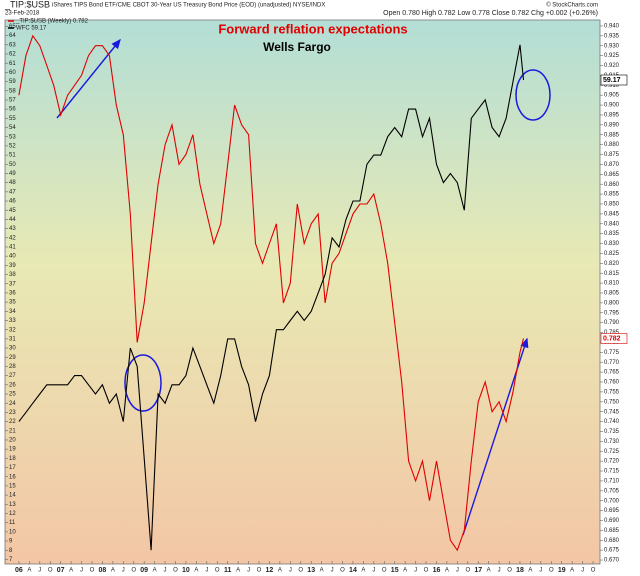 The width and height of the screenshot is (640, 576). I want to click on y2-tick-label: 0.720, so click(612, 462).